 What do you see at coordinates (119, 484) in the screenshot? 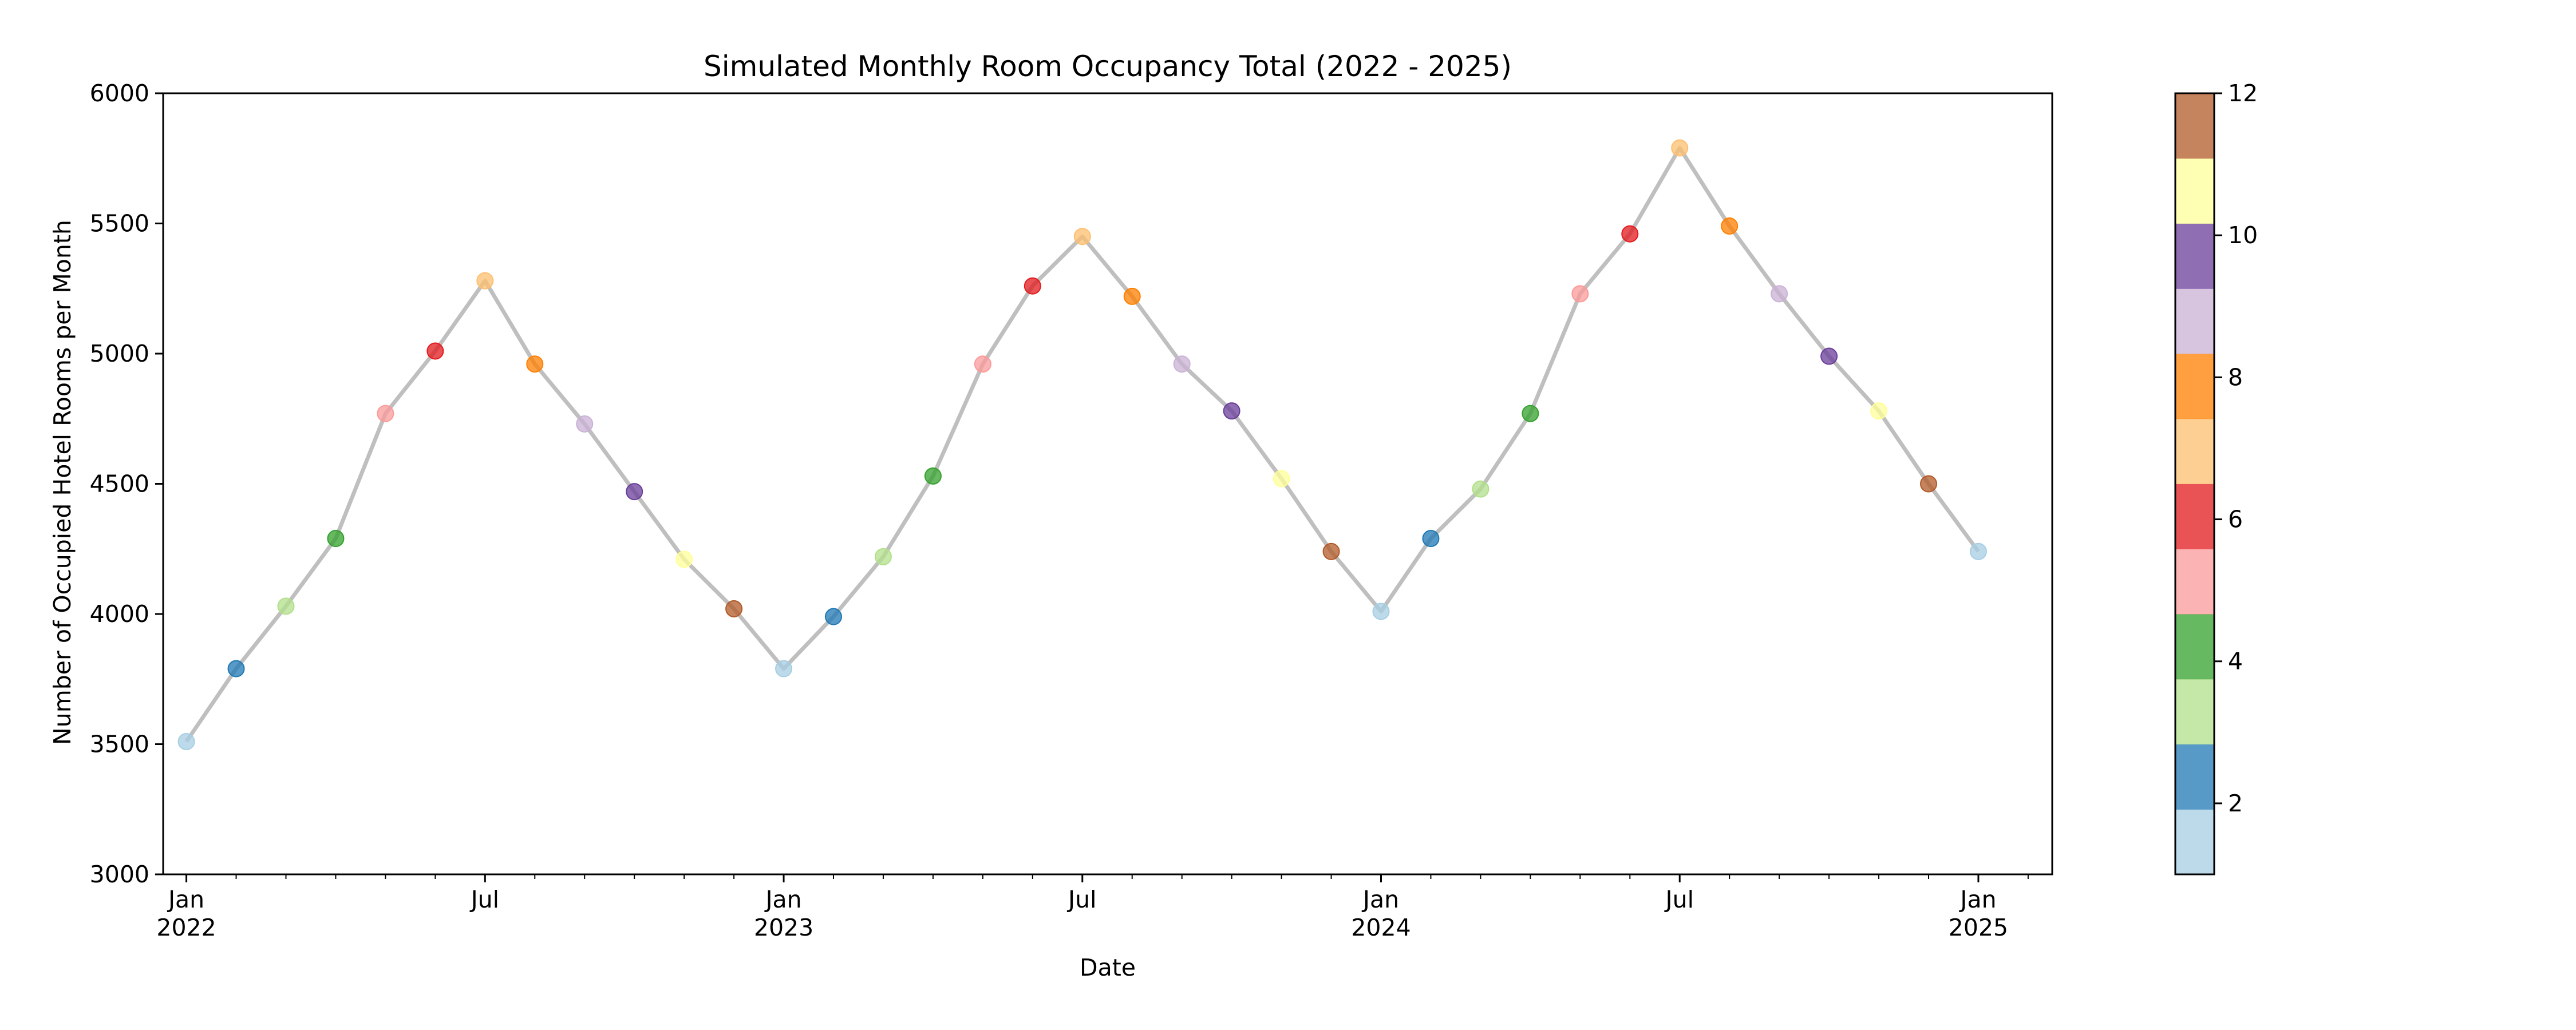
I see `y-tick-label: 4500` at bounding box center [119, 484].